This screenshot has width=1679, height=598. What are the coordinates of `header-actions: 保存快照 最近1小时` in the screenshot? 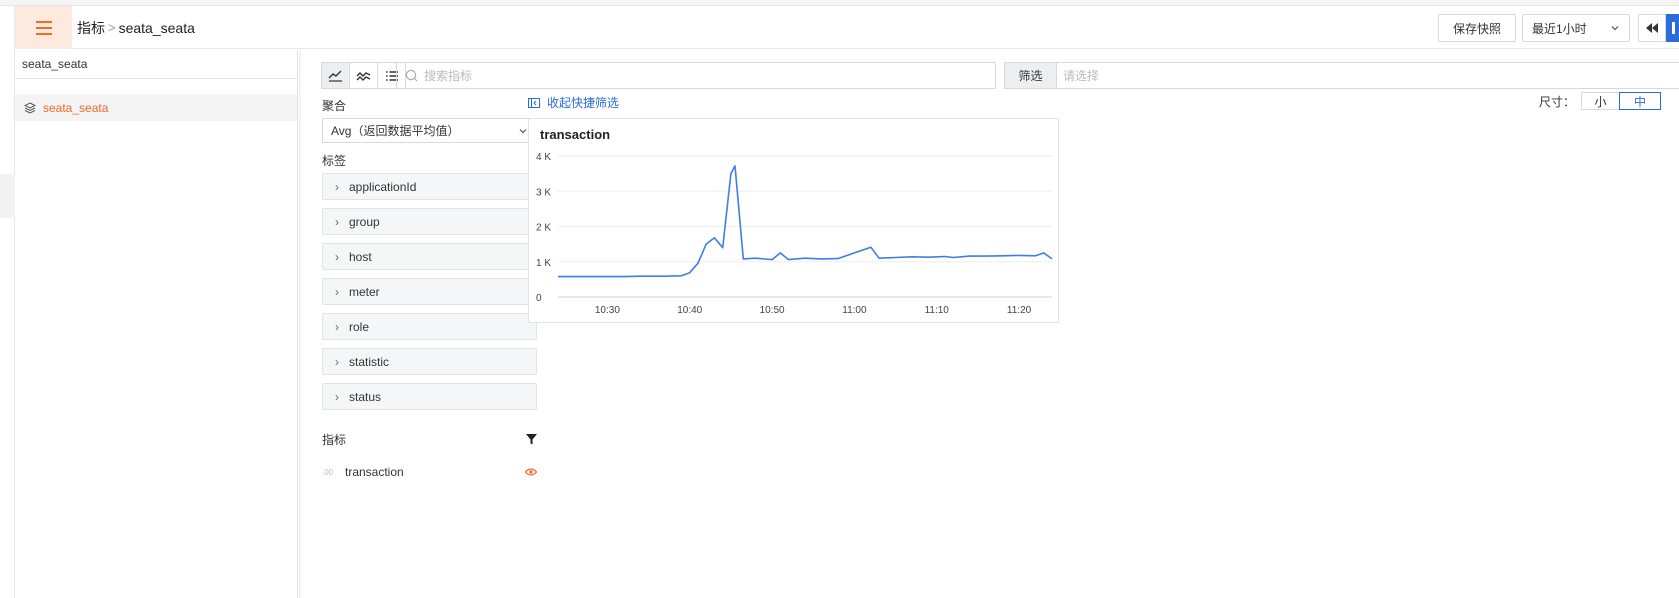 It's located at (1558, 28).